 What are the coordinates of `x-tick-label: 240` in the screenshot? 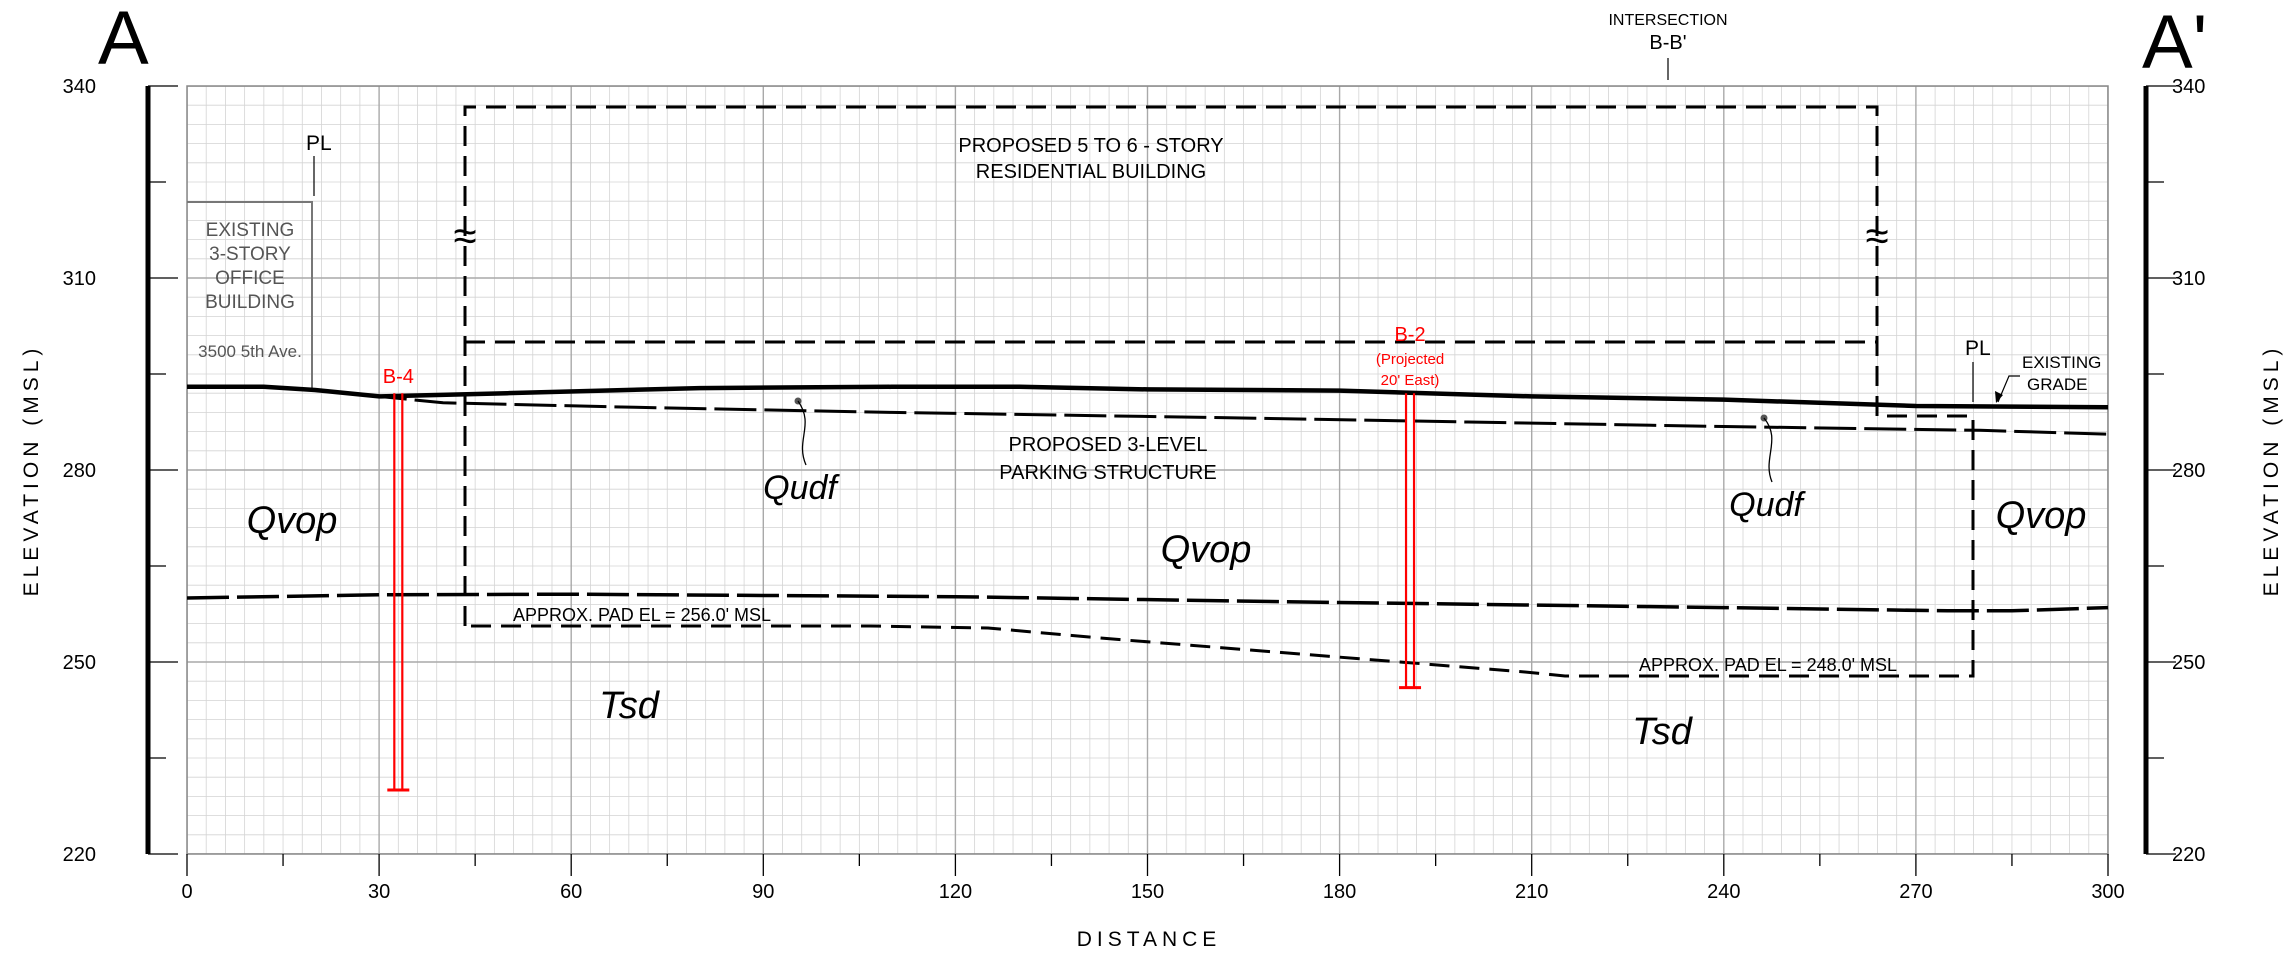 It's located at (1723, 892).